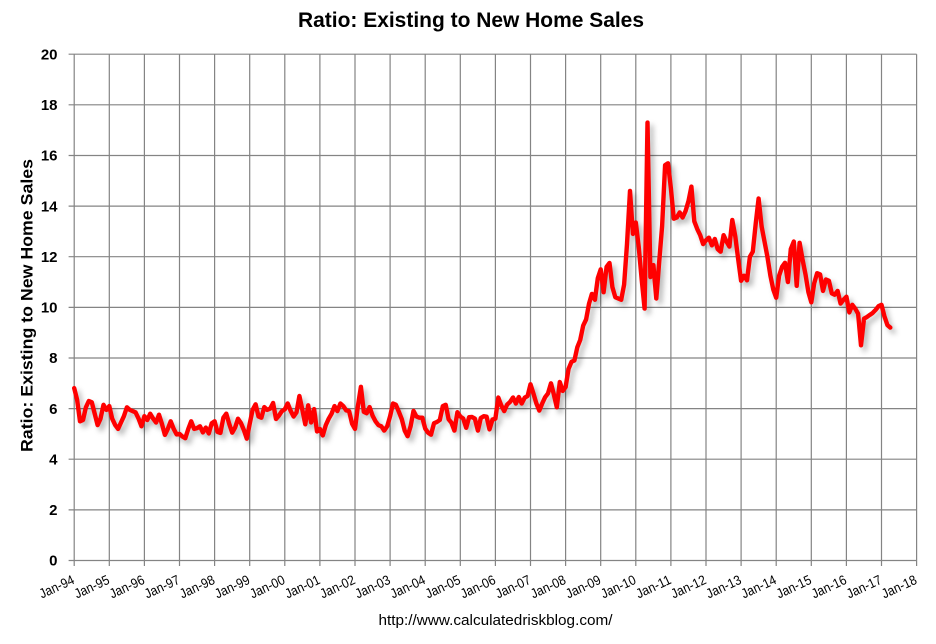  What do you see at coordinates (49, 54) in the screenshot?
I see `svg-text: 20` at bounding box center [49, 54].